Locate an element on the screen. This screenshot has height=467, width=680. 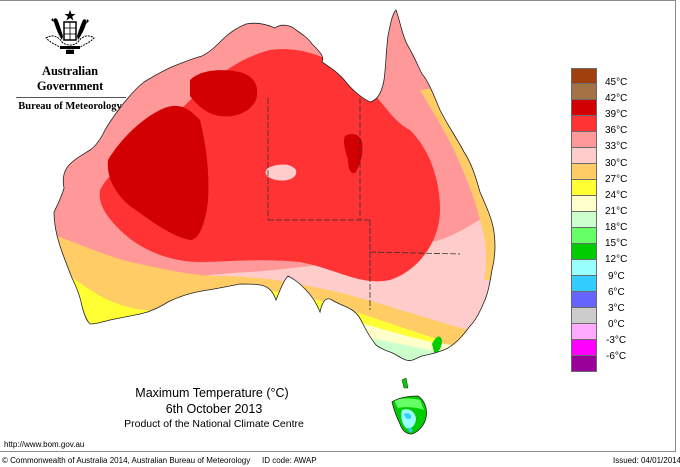
legend-label: 18°C is located at coordinates (616, 227).